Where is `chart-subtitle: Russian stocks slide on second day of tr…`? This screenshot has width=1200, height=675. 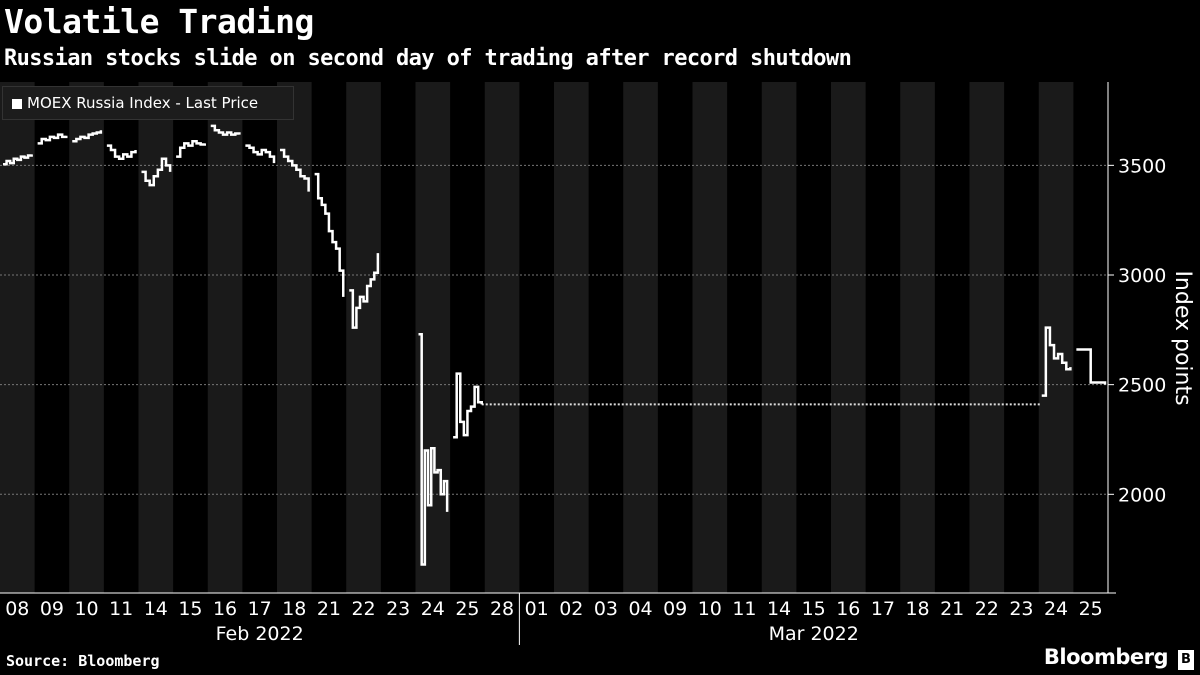 chart-subtitle: Russian stocks slide on second day of tr… is located at coordinates (428, 58).